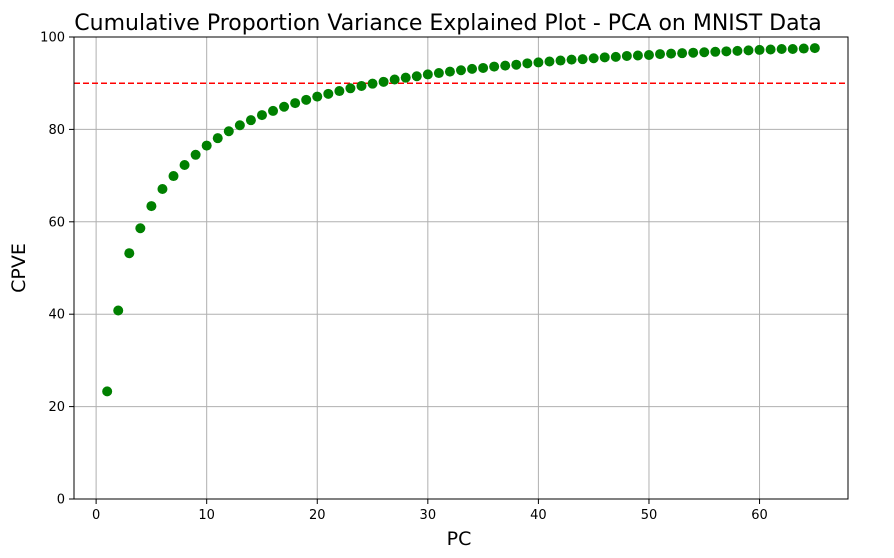 The height and width of the screenshot is (558, 894). Describe the element at coordinates (428, 515) in the screenshot. I see `x-tick-label: 30` at that location.